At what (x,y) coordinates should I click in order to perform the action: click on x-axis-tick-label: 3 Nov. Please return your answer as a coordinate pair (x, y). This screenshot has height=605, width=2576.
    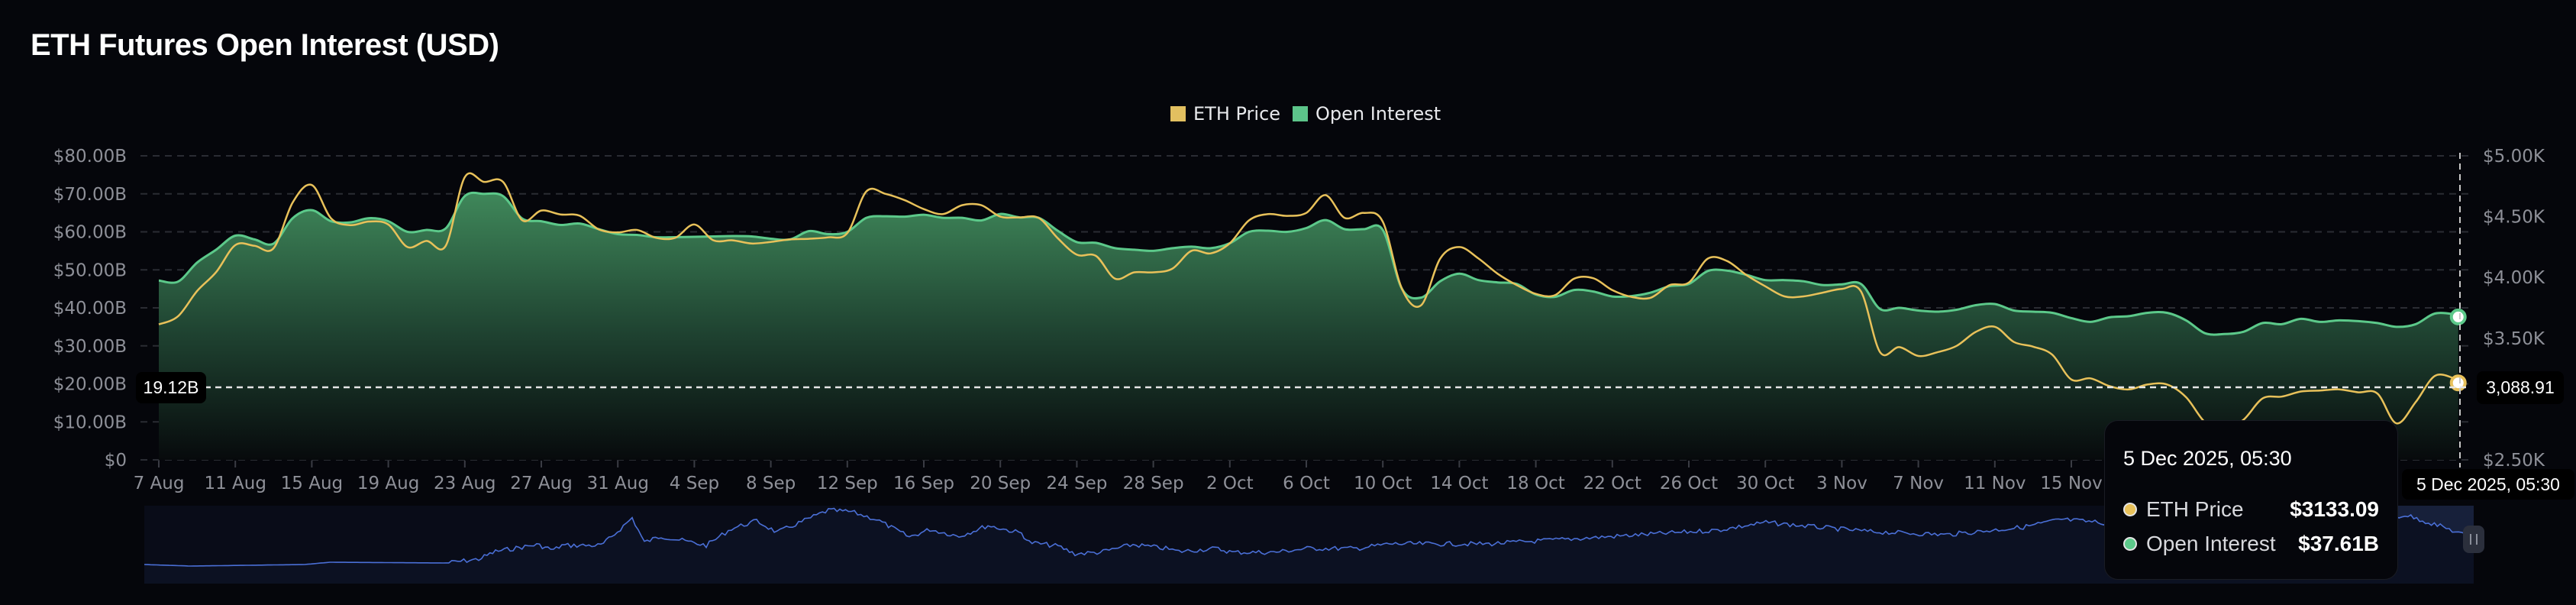
    Looking at the image, I should click on (1841, 483).